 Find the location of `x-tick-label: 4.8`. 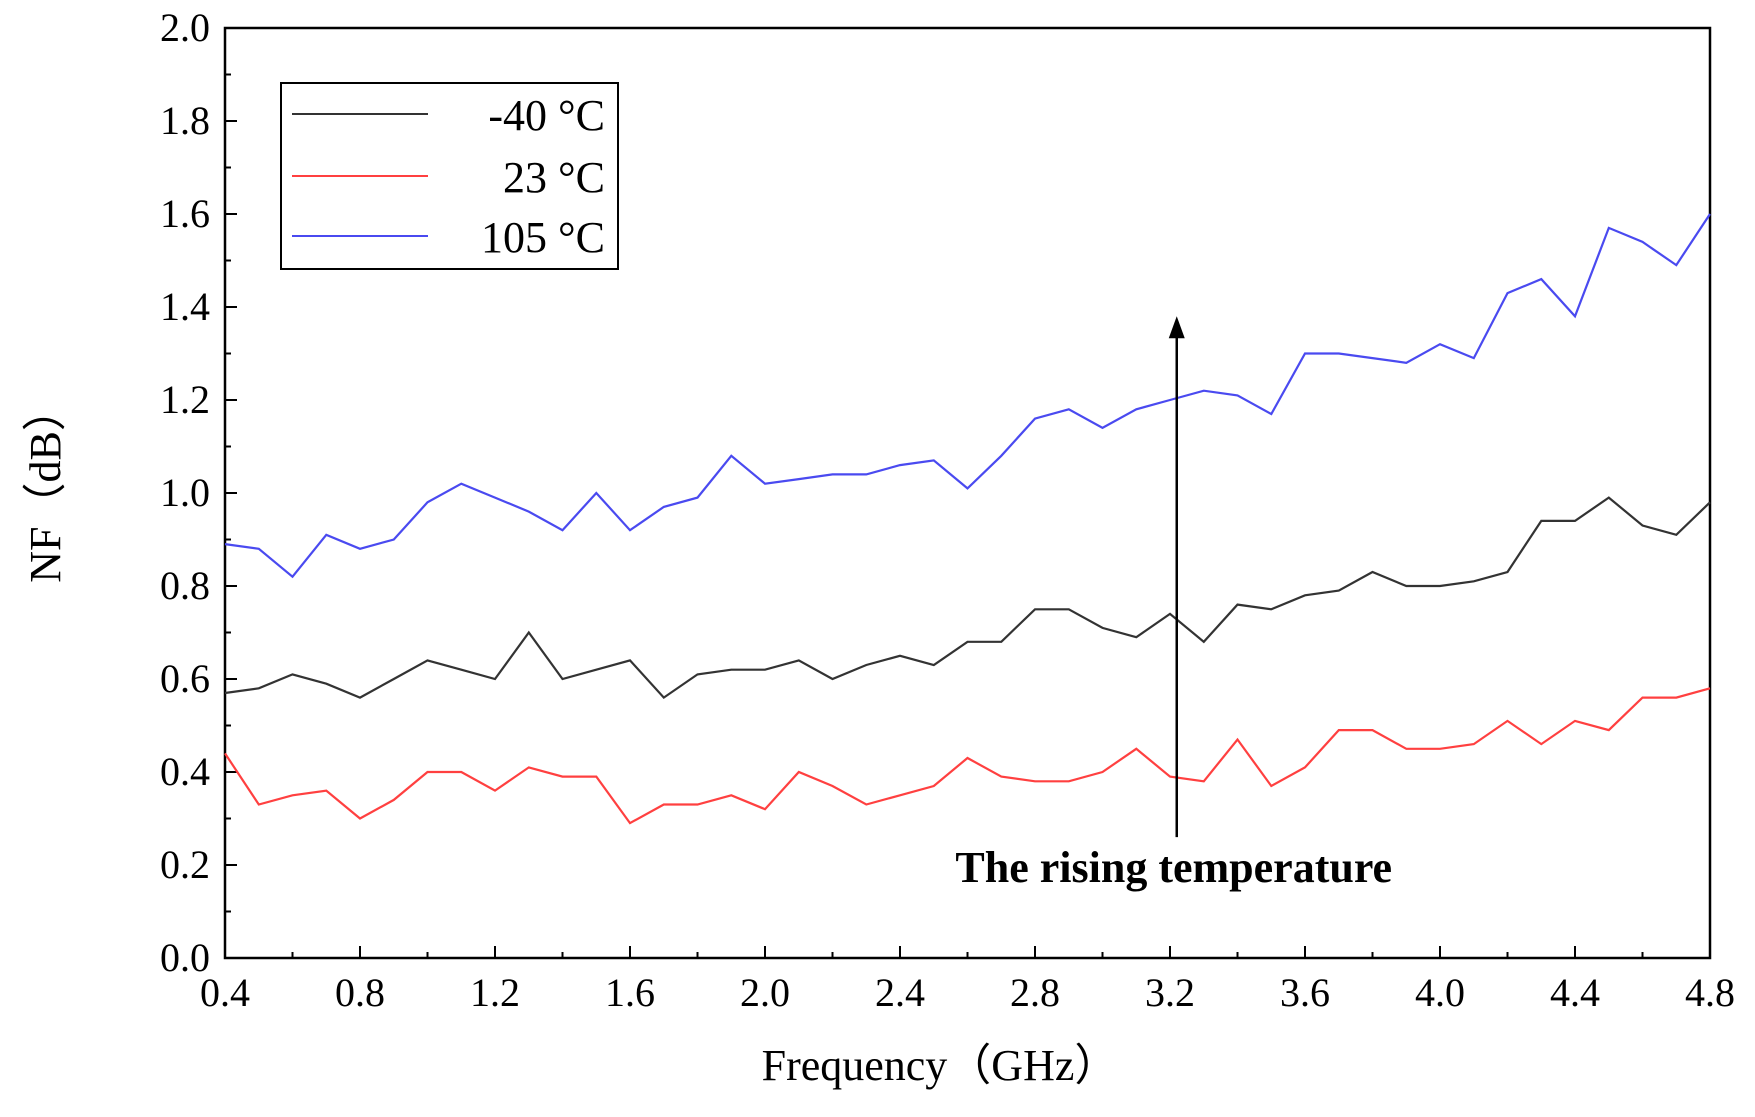

x-tick-label: 4.8 is located at coordinates (1710, 992).